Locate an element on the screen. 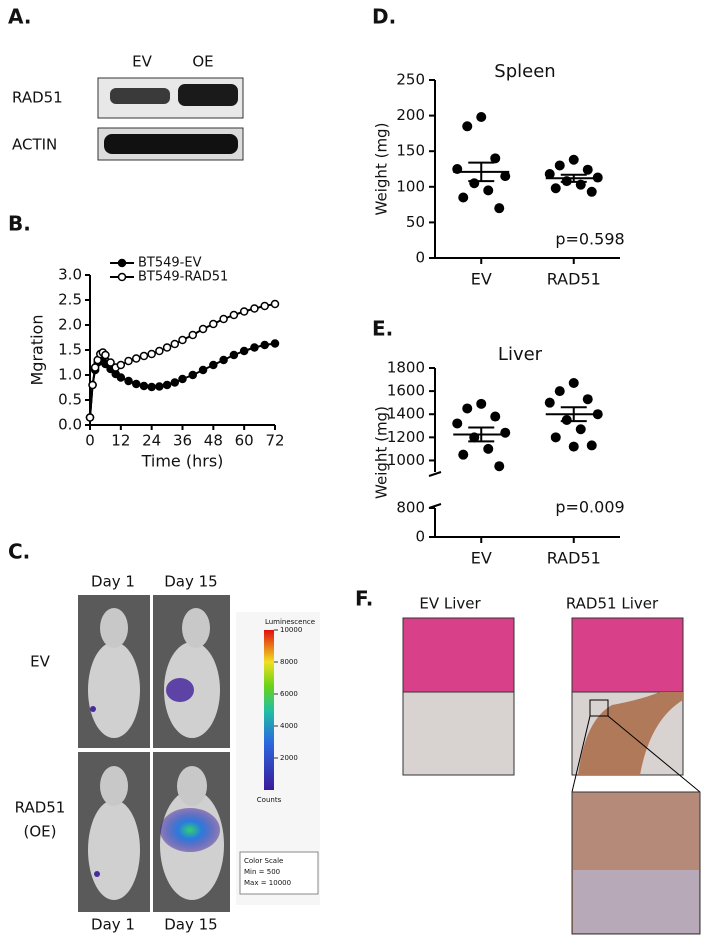 The height and width of the screenshot is (935, 708). x-tick-label: RAD51 is located at coordinates (574, 279).